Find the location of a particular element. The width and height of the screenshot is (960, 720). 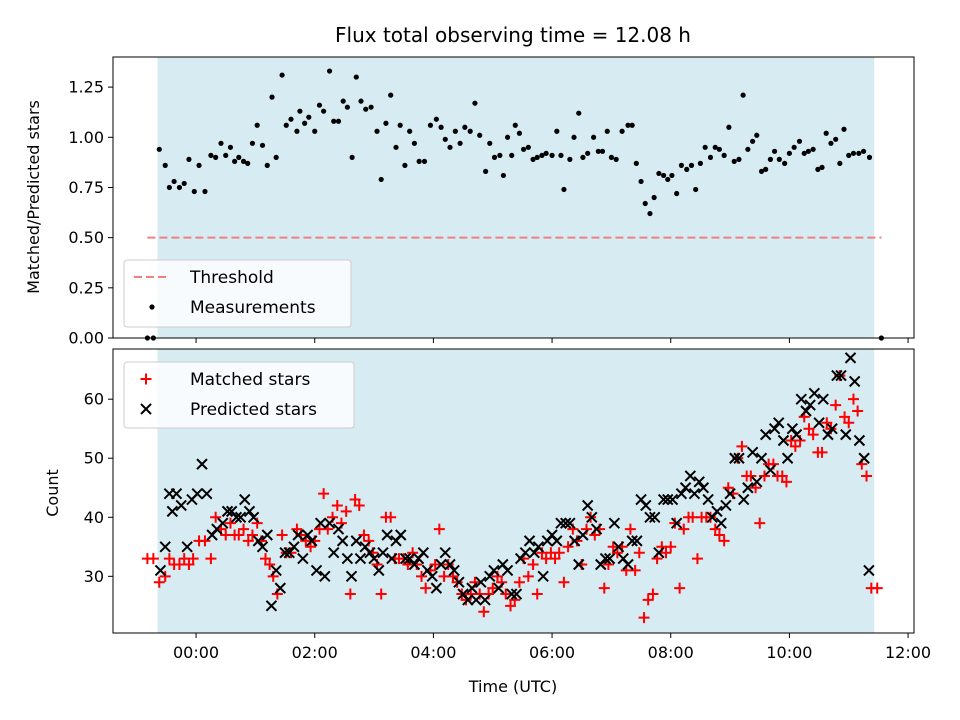

top-legend: Threshold Measurements is located at coordinates (237, 293).